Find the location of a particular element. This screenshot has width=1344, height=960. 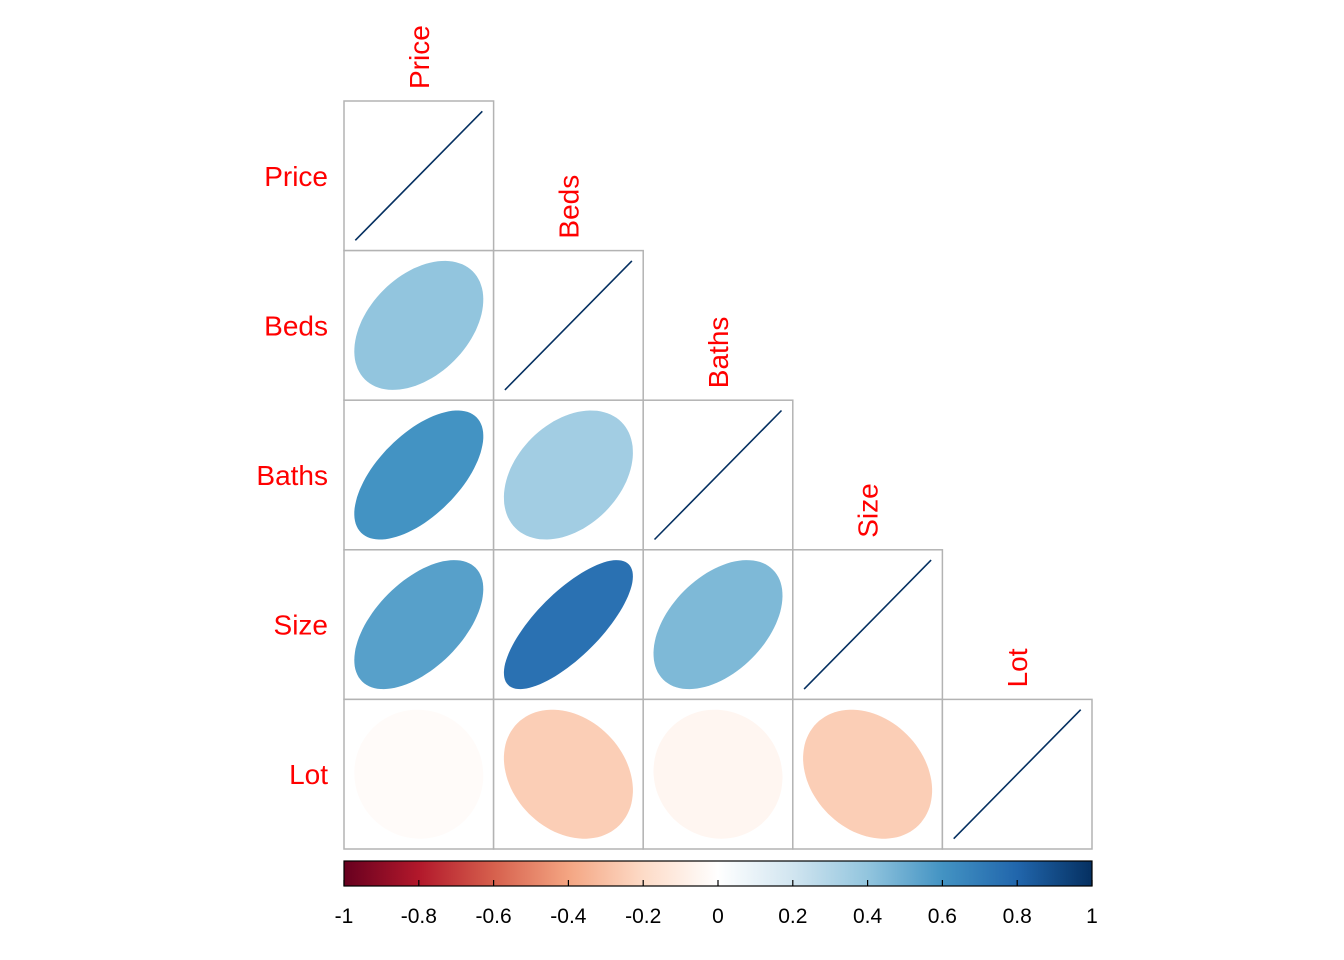

column-label-price: Price is located at coordinates (419, 57).